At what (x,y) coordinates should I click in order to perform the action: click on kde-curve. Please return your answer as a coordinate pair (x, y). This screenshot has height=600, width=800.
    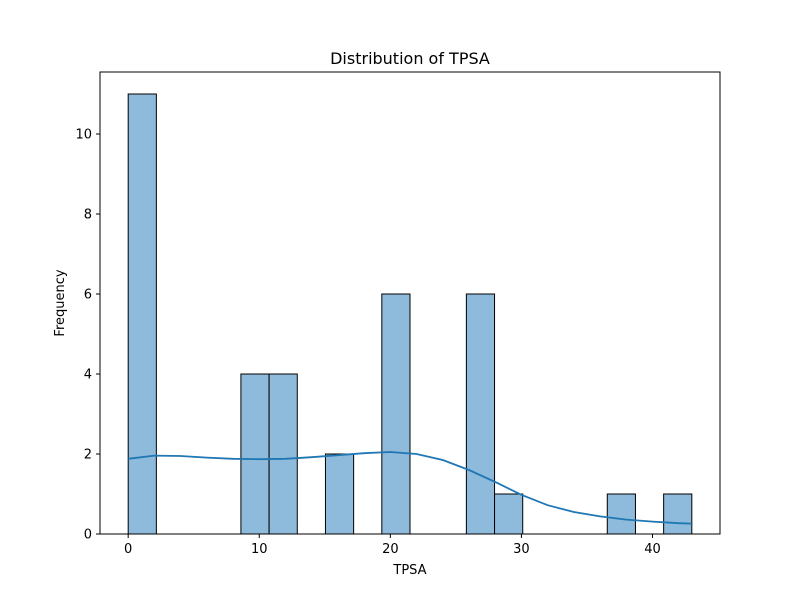
    Looking at the image, I should click on (410, 488).